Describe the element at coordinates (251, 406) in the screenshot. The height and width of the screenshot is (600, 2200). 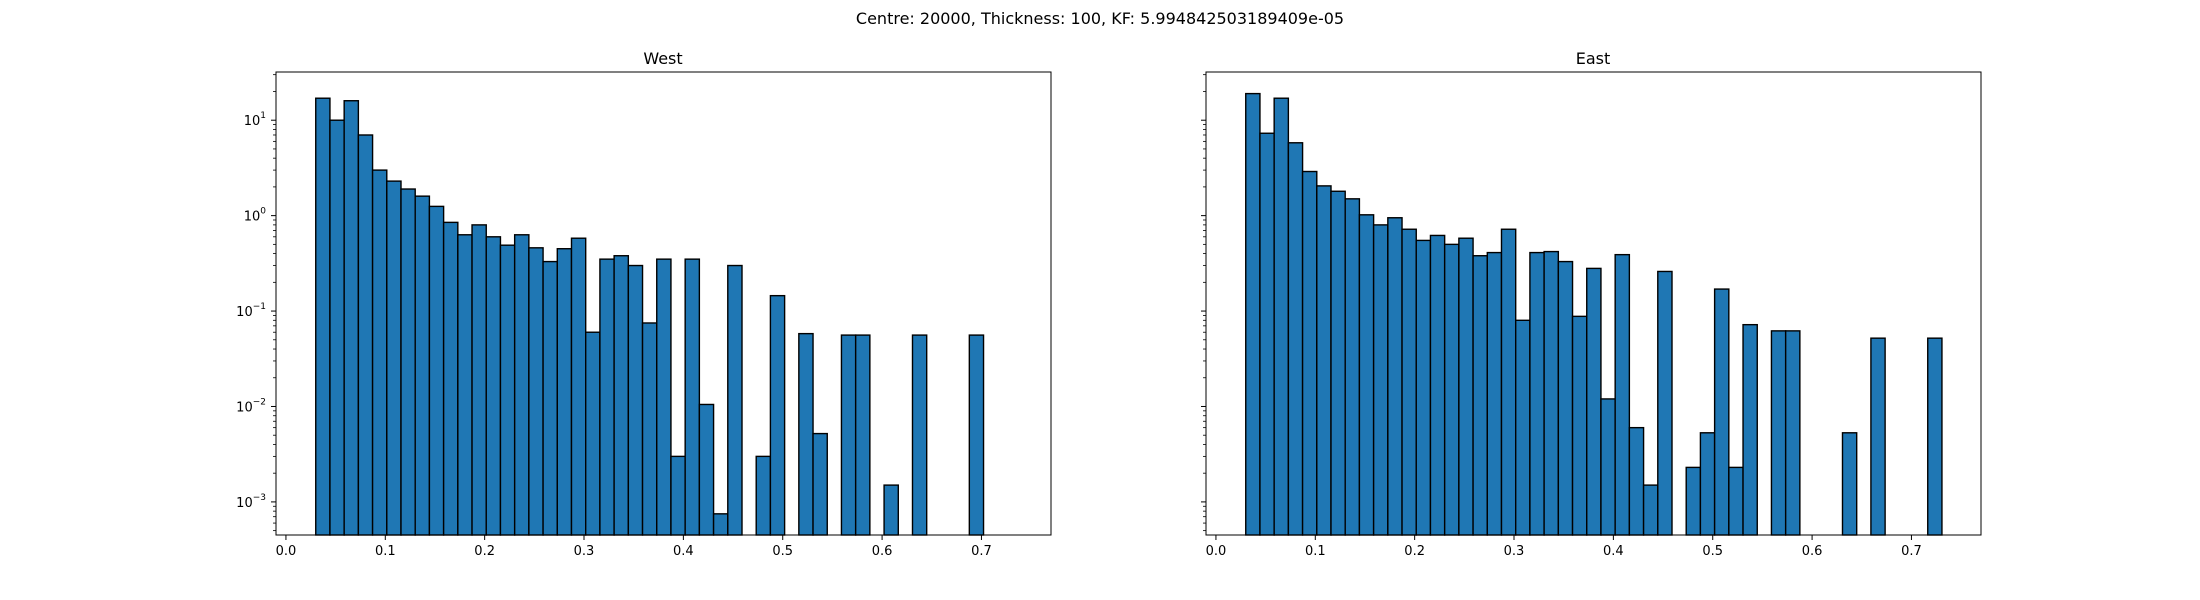
I see `west-y-tick-label: 10⁻²` at that location.